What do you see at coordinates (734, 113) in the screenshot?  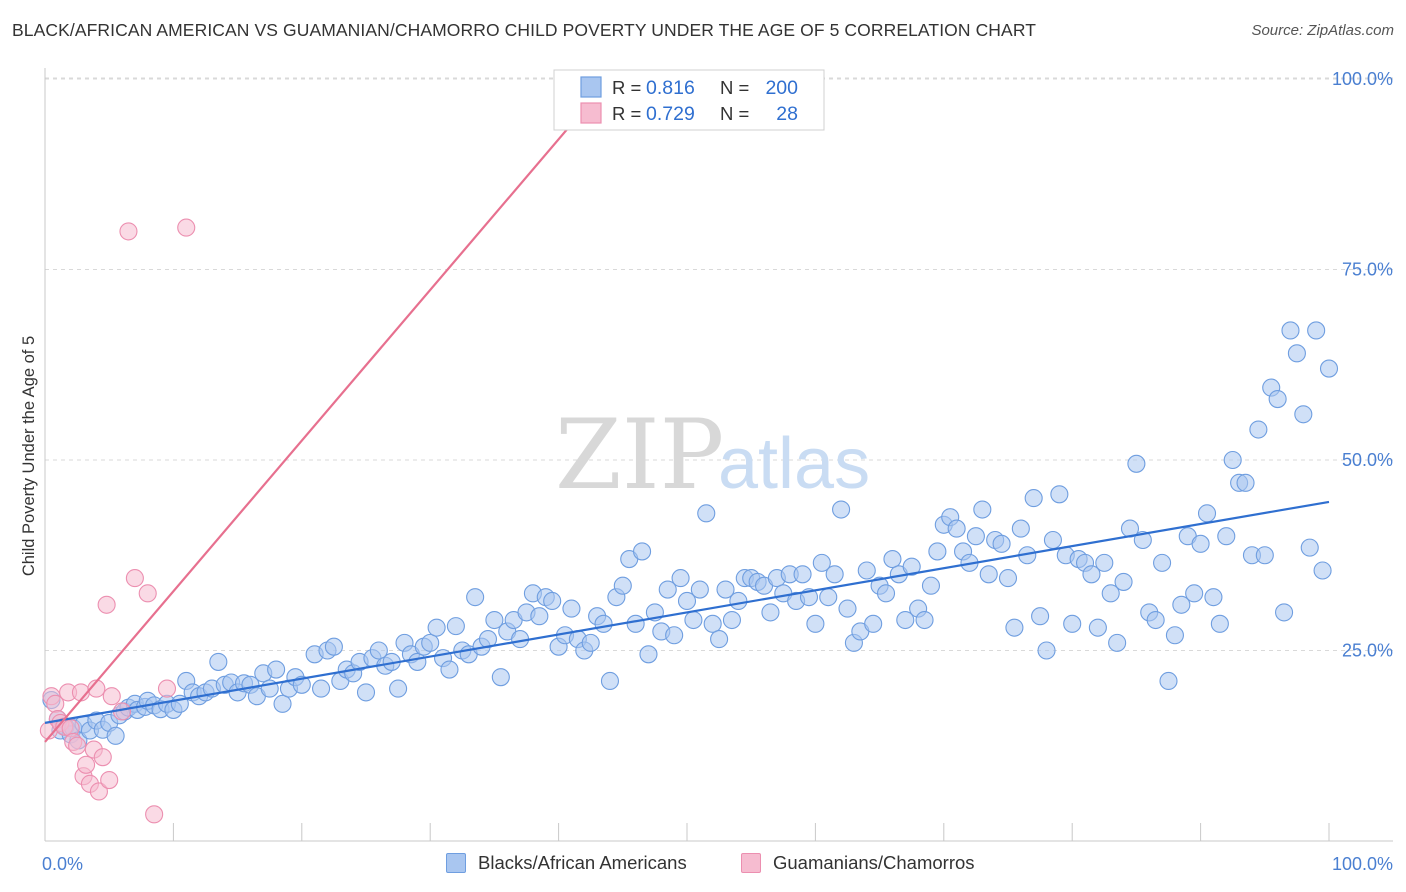 I see `legend-n-label-2: N =` at bounding box center [734, 113].